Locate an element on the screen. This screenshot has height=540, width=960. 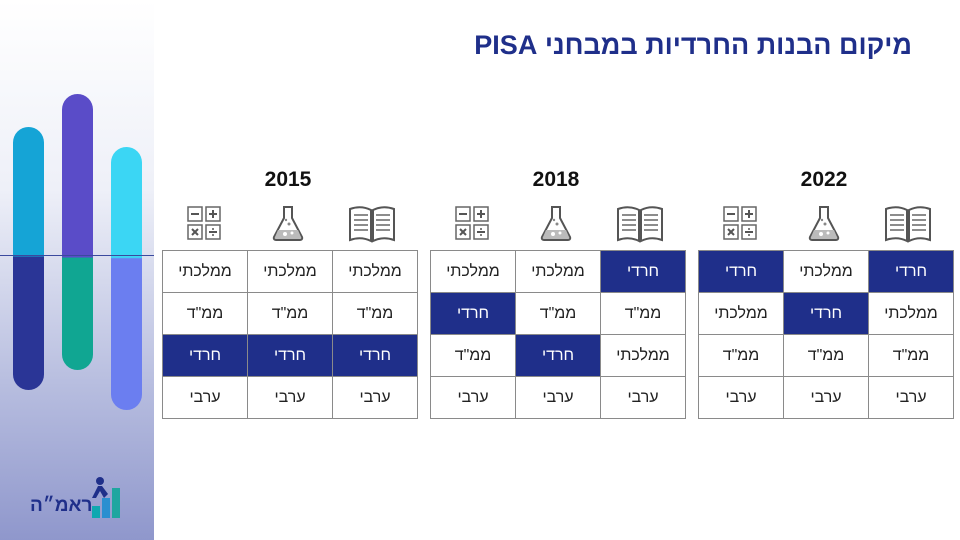
table-row: חרדי חרדי חרדי is located at coordinates (290, 355).